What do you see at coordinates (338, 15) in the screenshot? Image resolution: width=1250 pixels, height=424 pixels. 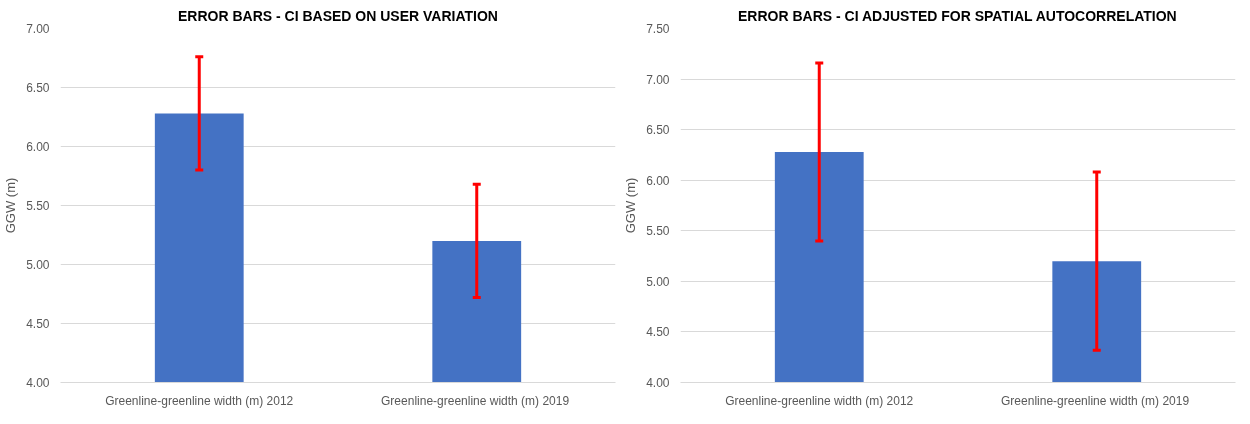 I see `chart-title: ERROR BARS - CI BASED ON USER VARIATION` at bounding box center [338, 15].